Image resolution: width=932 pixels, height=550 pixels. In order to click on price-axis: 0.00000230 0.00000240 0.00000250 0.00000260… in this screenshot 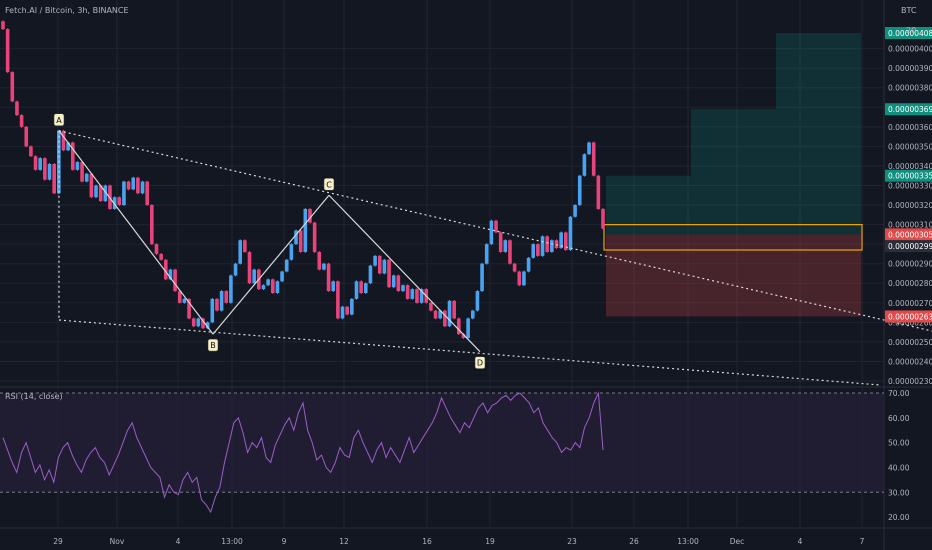, I will do `click(908, 274)`.